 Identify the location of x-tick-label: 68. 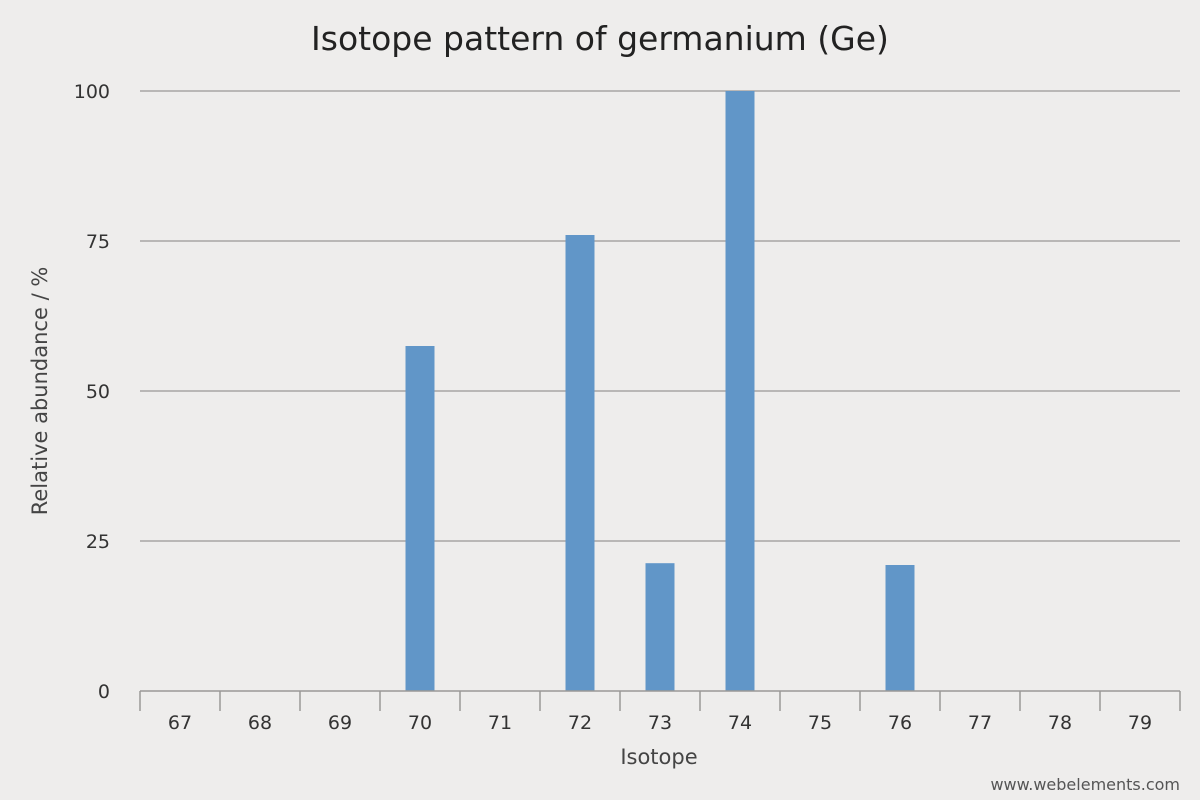
(260, 723).